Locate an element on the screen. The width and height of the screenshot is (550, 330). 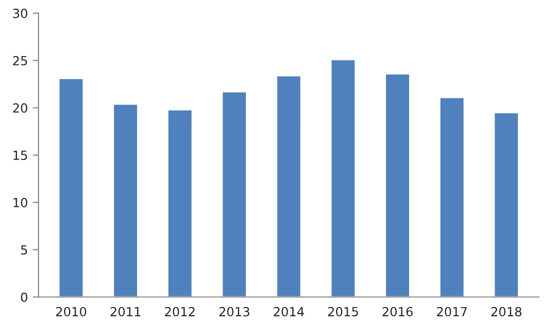
x-tick-label: 2015 is located at coordinates (343, 311).